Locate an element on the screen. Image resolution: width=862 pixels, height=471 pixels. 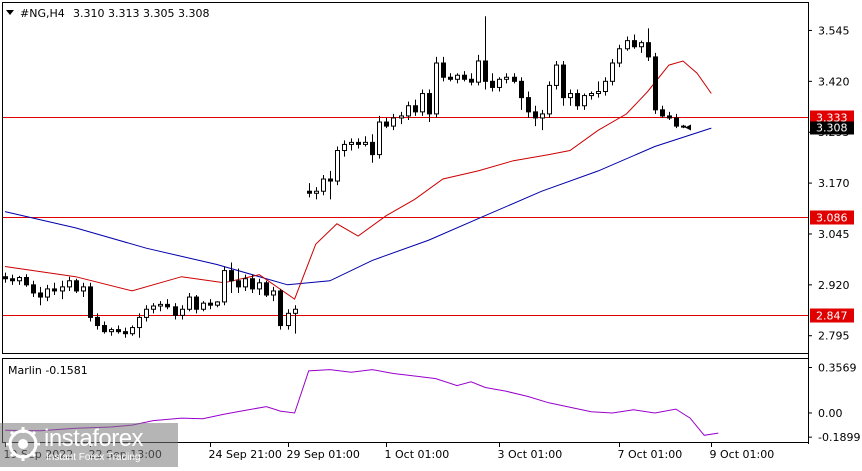
current-price-tag is located at coordinates (832, 128).